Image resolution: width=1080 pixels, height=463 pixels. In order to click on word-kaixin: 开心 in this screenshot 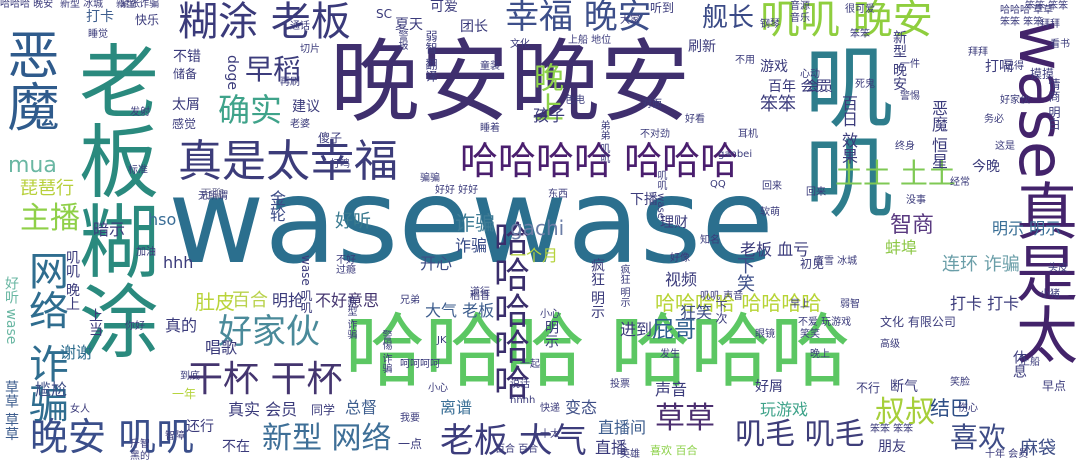, I will do `click(436, 263)`.